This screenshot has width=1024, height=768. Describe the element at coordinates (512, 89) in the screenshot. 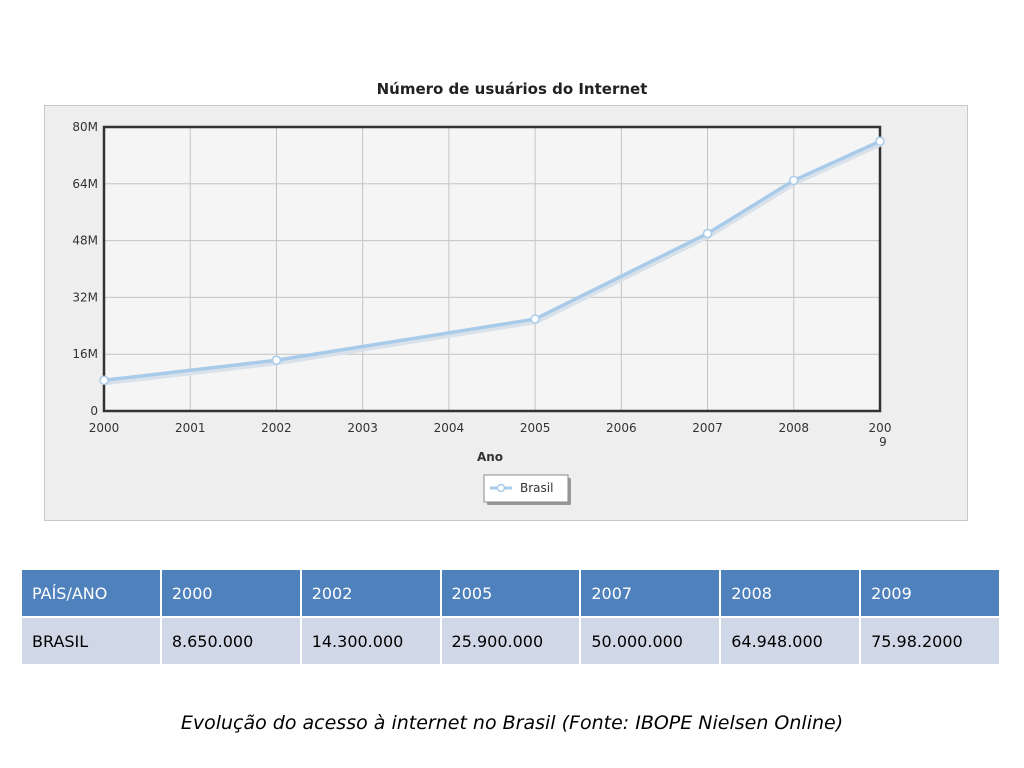

I see `chart-title: Número de usuários do Internet` at that location.